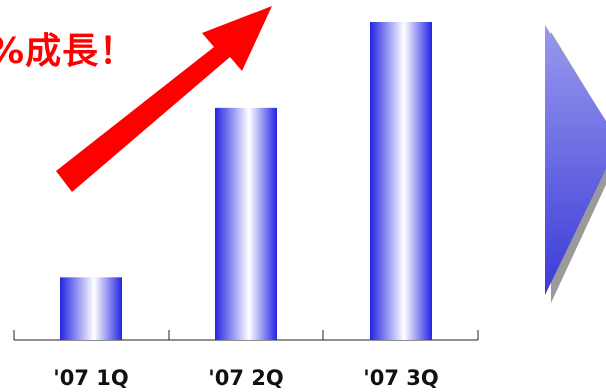  I want to click on x-tick-label: '07 2Q, so click(245, 378).